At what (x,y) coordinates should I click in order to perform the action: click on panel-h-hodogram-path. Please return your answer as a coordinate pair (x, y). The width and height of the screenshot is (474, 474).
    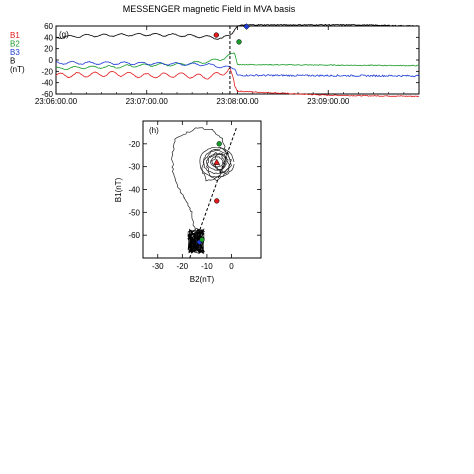
    Looking at the image, I should click on (201, 186).